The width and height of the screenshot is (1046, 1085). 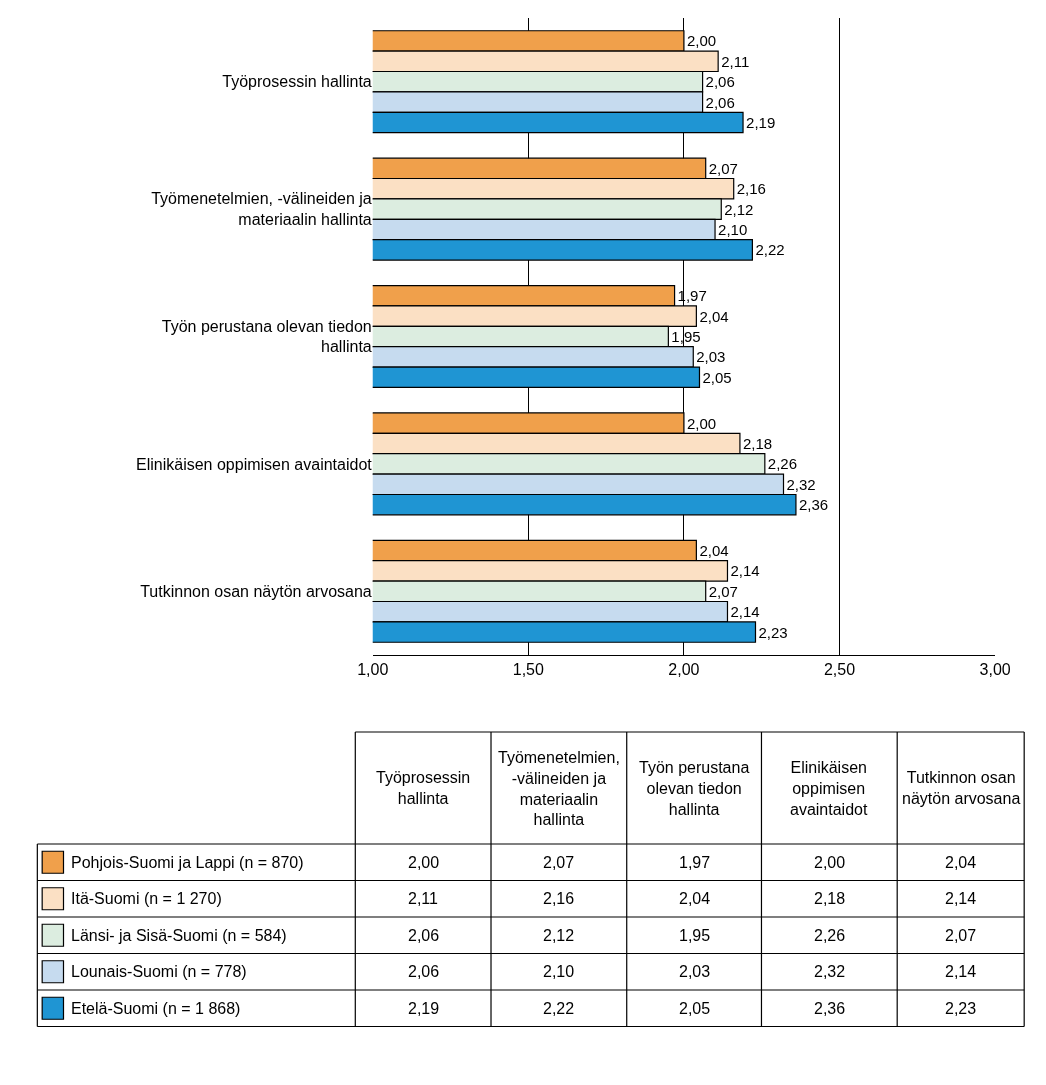 What do you see at coordinates (695, 862) in the screenshot?
I see `text: 1,97` at bounding box center [695, 862].